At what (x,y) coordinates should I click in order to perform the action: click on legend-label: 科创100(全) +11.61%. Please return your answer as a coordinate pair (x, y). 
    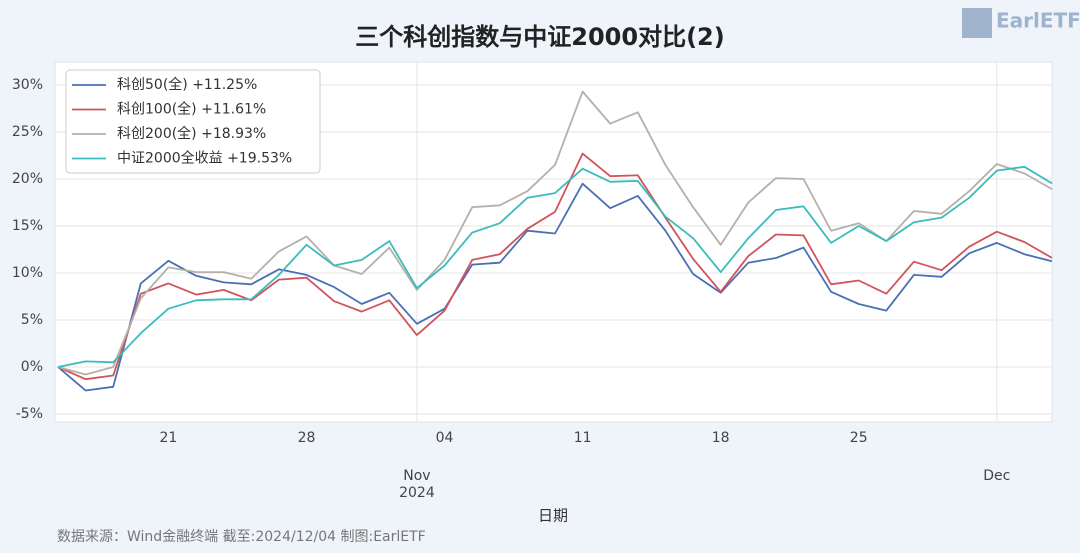
    Looking at the image, I should click on (191, 109).